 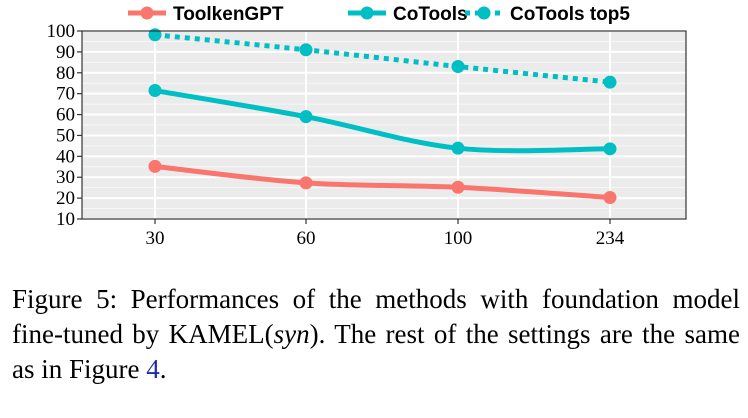 What do you see at coordinates (163, 369) in the screenshot?
I see `caption-suffix: .` at bounding box center [163, 369].